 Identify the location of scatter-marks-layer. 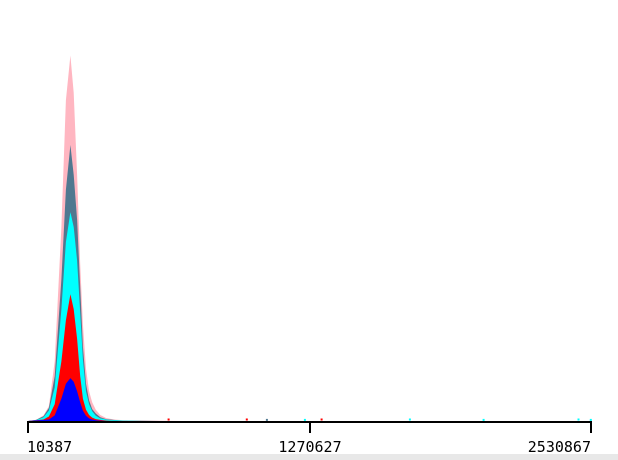
(379, 419).